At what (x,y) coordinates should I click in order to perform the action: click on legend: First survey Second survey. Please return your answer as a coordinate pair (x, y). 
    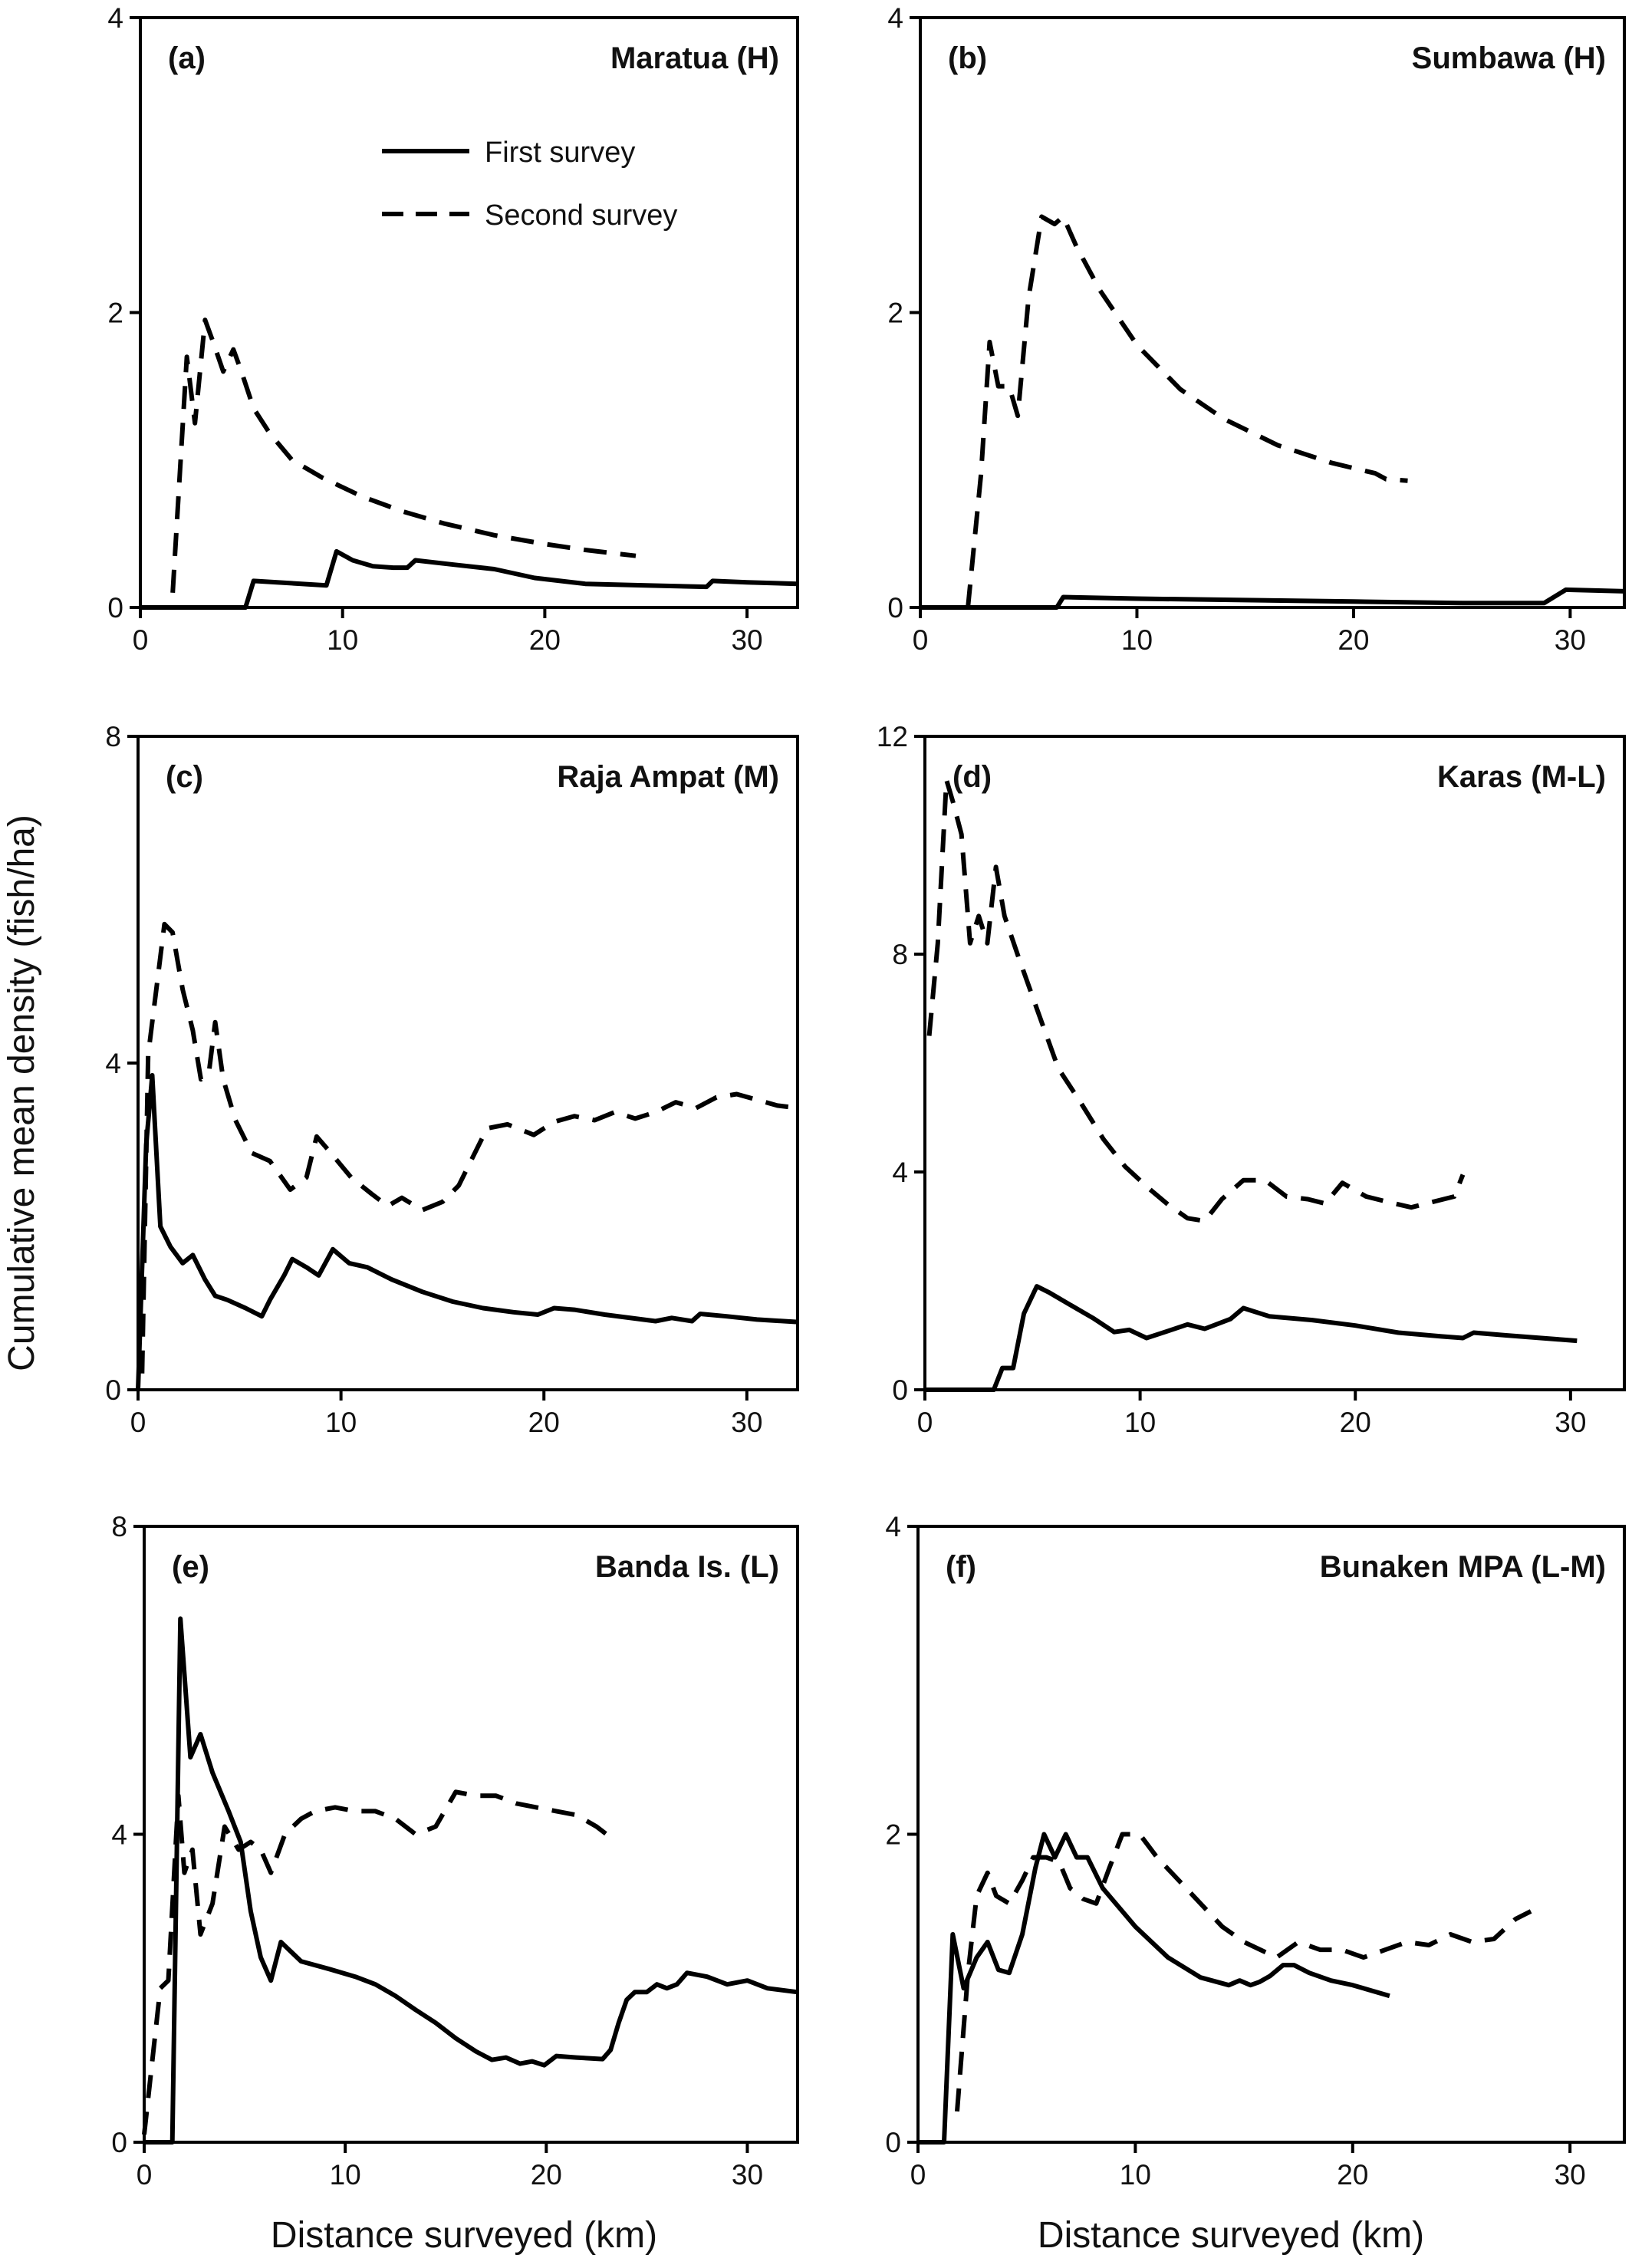
    Looking at the image, I should click on (529, 185).